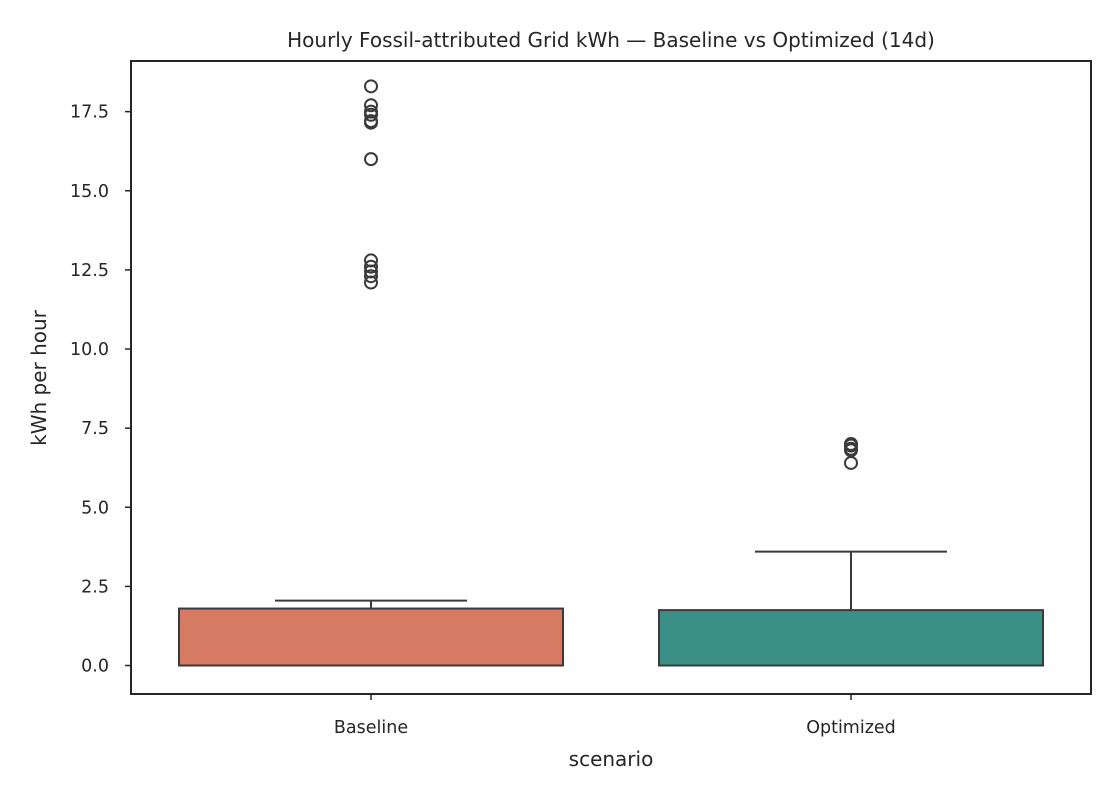 The image size is (1120, 800). Describe the element at coordinates (371, 728) in the screenshot. I see `x-tick-label: Baseline` at that location.